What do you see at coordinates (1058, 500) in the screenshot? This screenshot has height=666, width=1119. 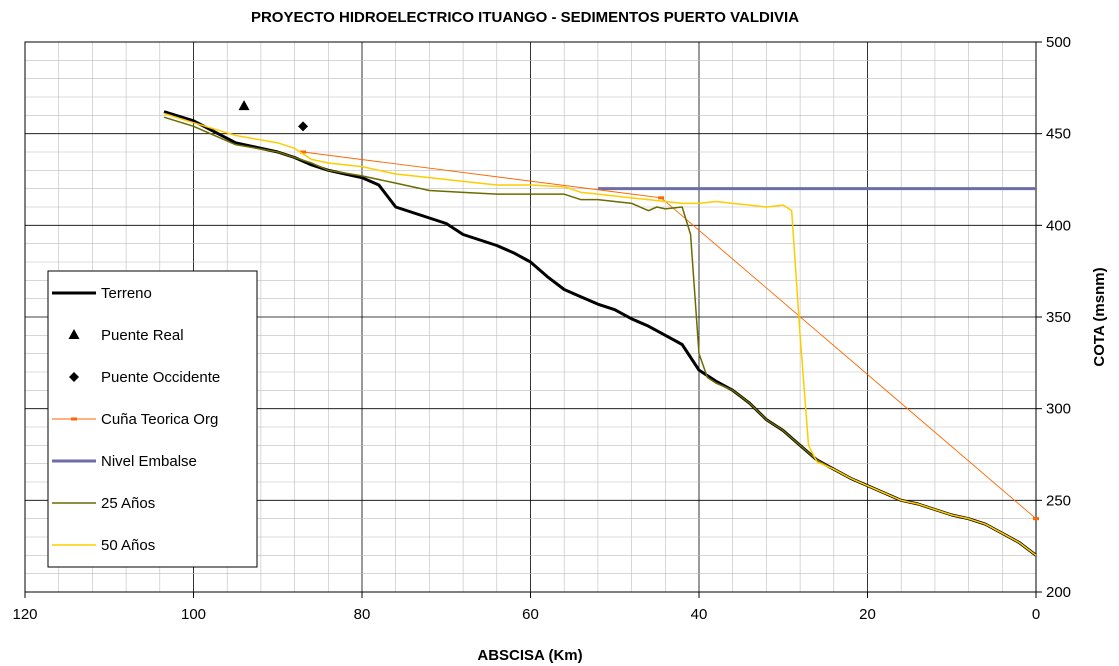 I see `y-tick-label: 250` at bounding box center [1058, 500].